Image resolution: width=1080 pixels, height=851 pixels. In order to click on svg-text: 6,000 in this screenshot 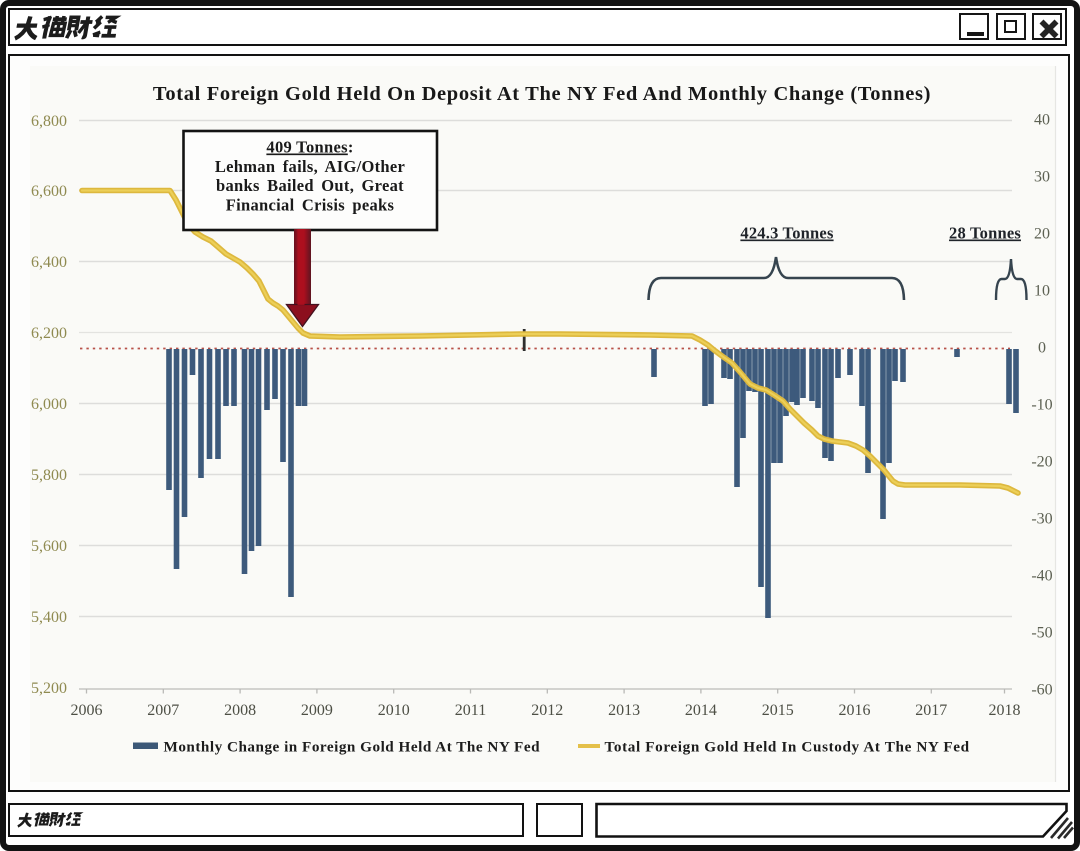, I will do `click(49, 404)`.